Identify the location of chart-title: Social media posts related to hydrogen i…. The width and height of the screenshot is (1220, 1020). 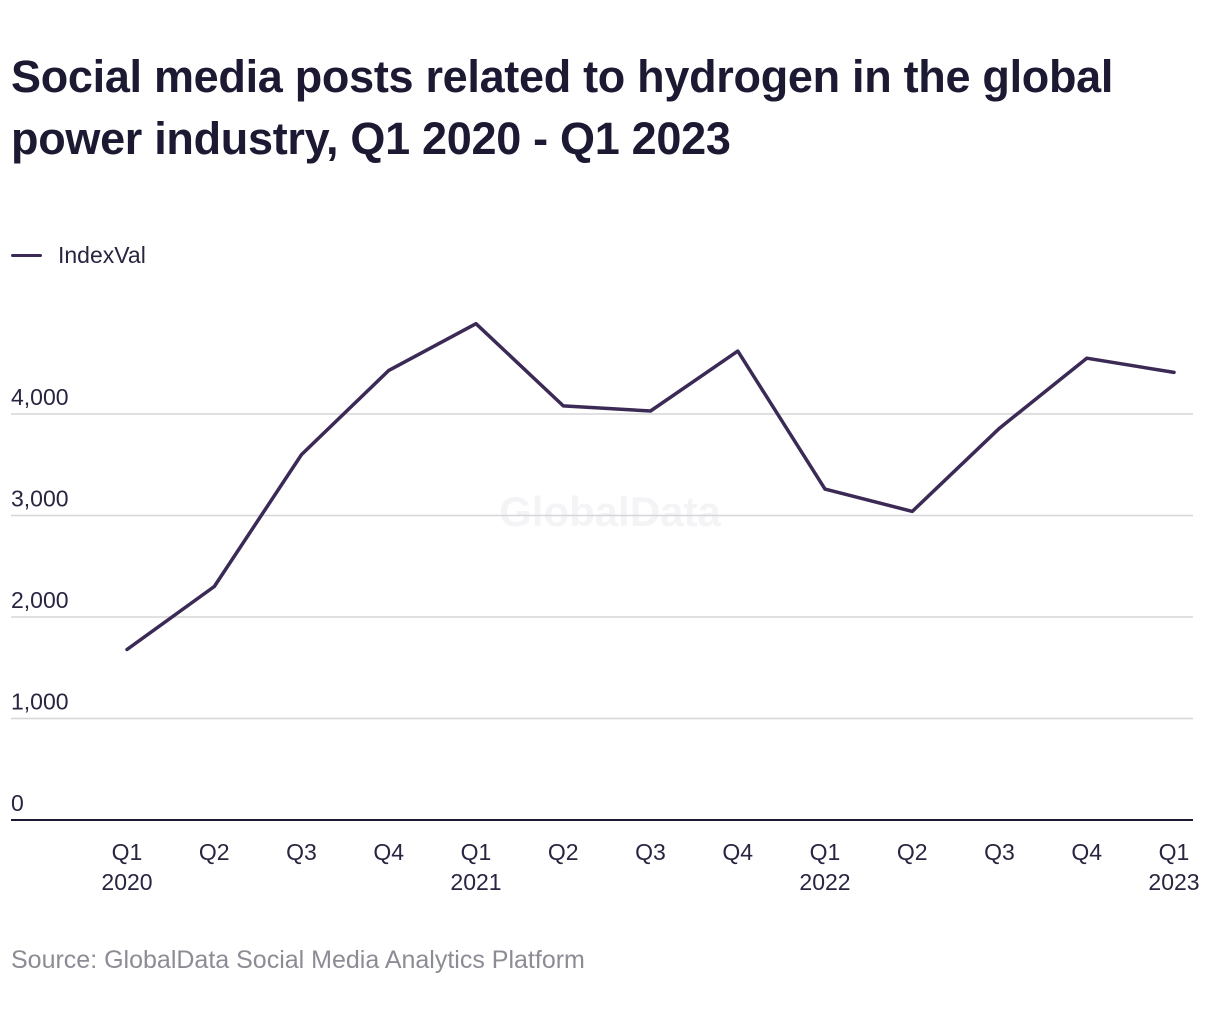
(562, 107).